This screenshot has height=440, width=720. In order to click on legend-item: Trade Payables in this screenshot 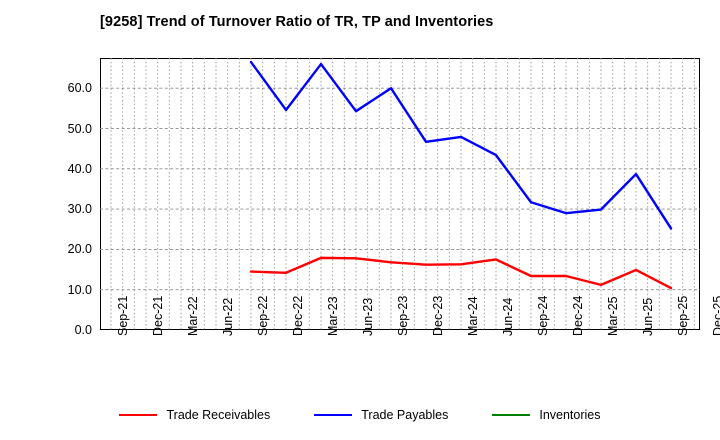, I will do `click(381, 415)`.